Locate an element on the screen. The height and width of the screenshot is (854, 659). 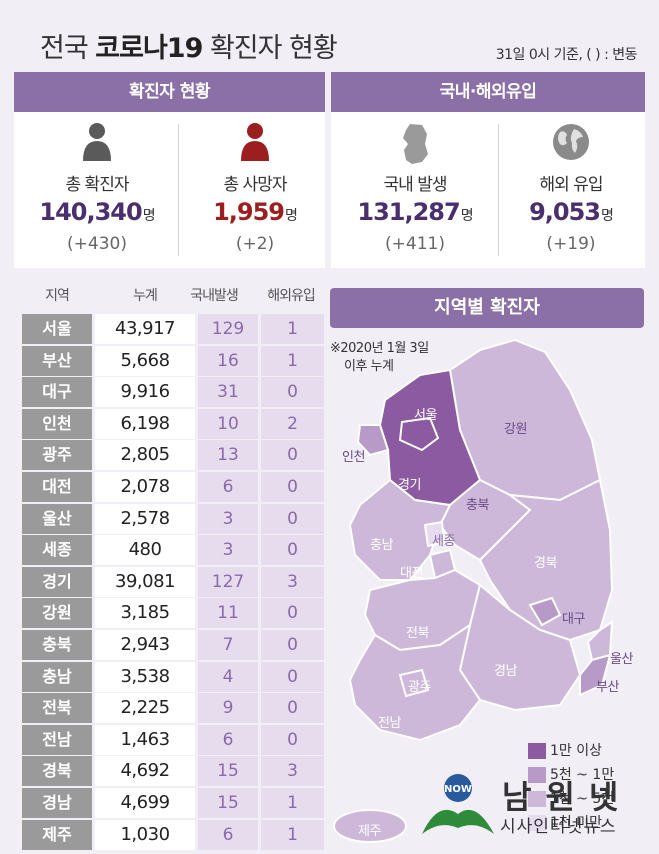
region-busan is located at coordinates (595, 675).